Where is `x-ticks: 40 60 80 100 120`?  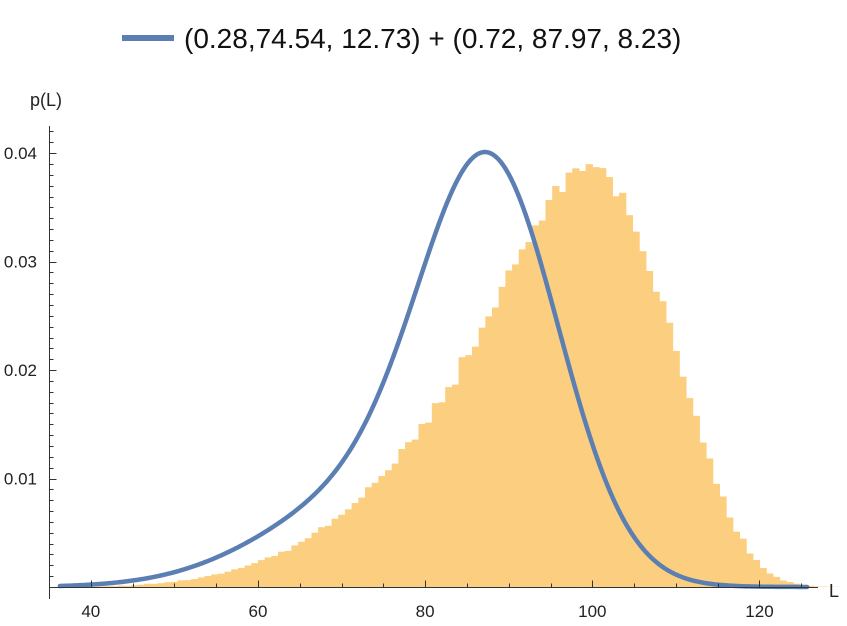 x-ticks: 40 60 80 100 120 is located at coordinates (441, 600).